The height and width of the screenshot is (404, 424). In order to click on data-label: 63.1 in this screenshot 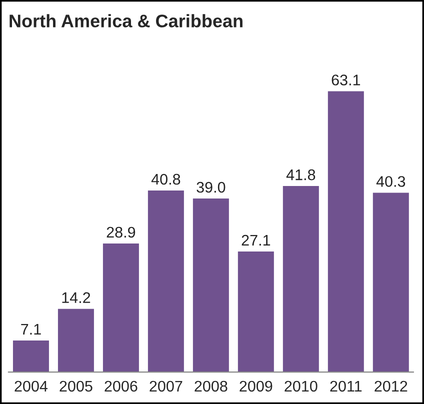, I will do `click(346, 80)`.